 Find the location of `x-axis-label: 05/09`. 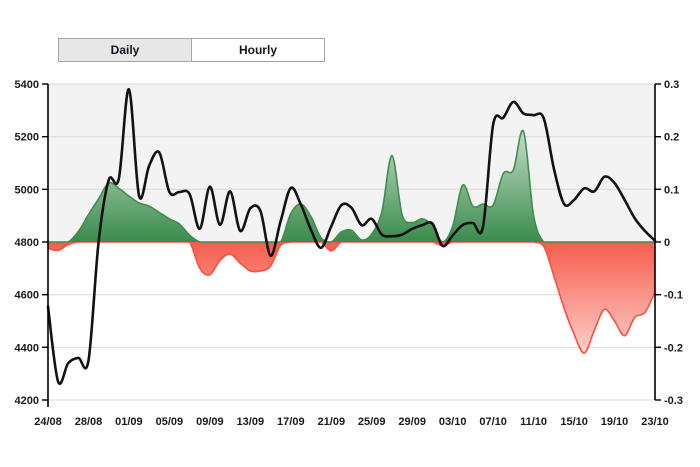

x-axis-label: 05/09 is located at coordinates (170, 422).